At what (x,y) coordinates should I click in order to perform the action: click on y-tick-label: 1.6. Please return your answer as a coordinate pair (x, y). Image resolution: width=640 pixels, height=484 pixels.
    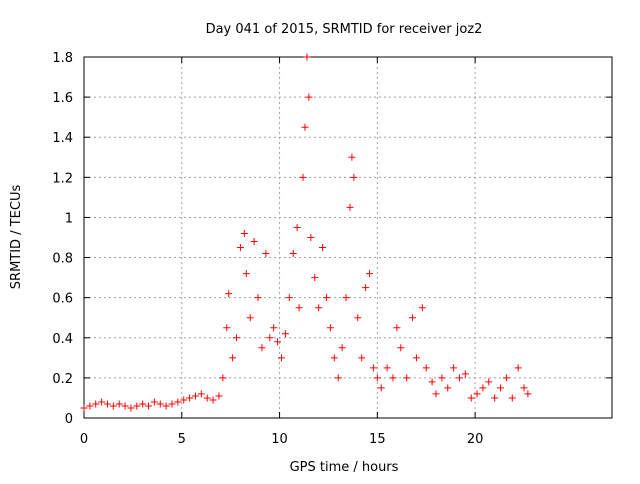
    Looking at the image, I should click on (62, 98).